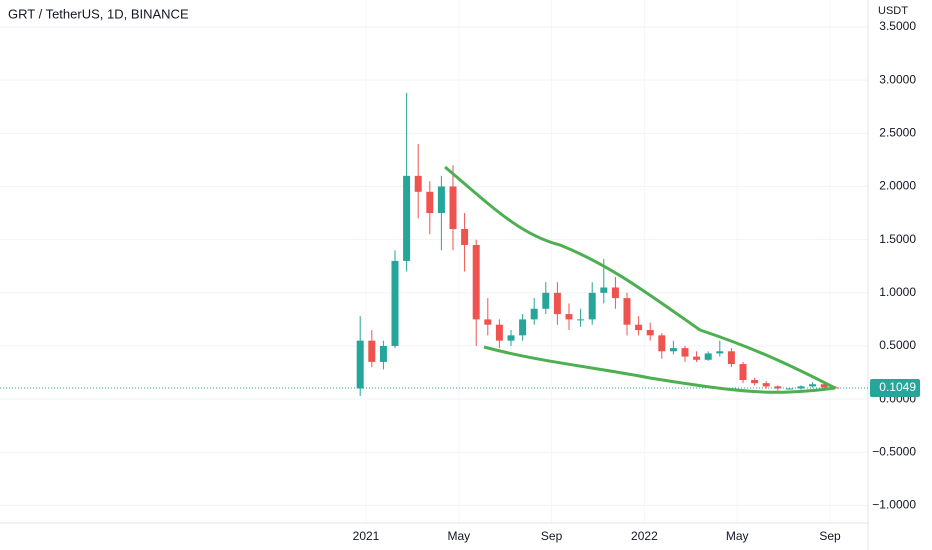 The height and width of the screenshot is (550, 932). What do you see at coordinates (893, 11) in the screenshot?
I see `y-axis-label: USDT` at bounding box center [893, 11].